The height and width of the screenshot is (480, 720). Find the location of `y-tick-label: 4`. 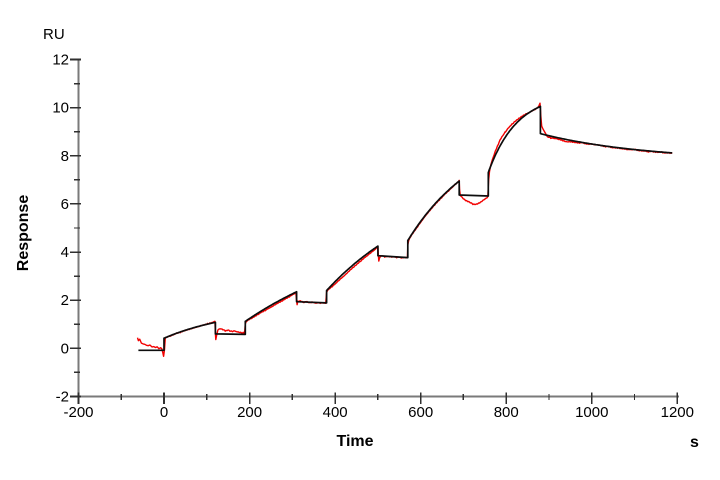

y-tick-label: 4 is located at coordinates (65, 252).